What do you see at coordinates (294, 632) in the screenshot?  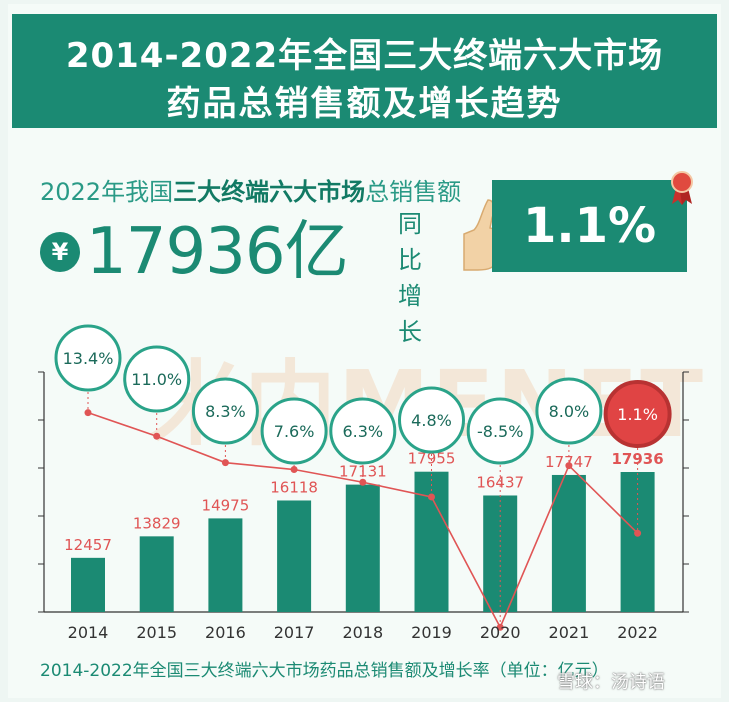 I see `x-tick-label-2017: 2017` at bounding box center [294, 632].